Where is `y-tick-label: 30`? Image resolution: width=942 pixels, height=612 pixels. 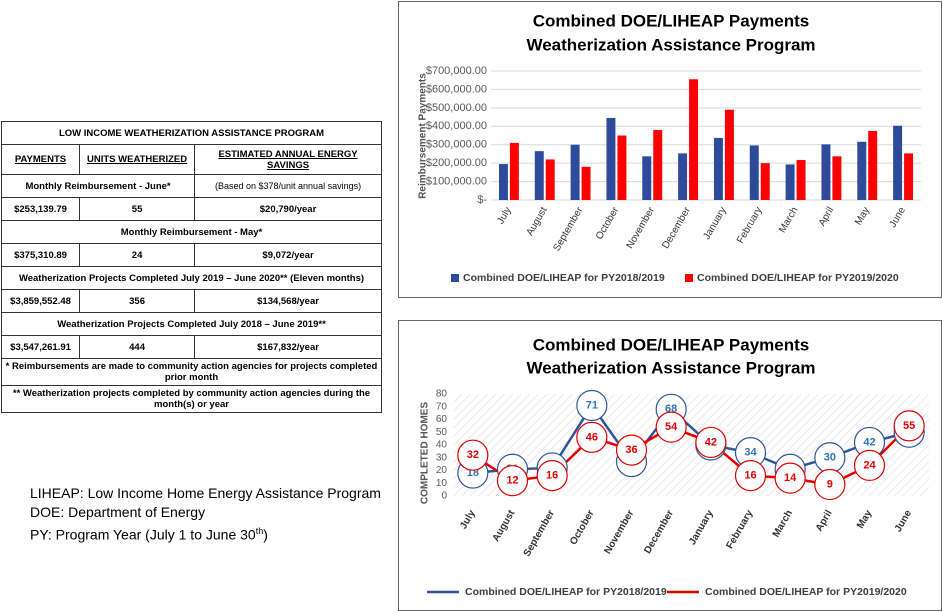 y-tick-label: 30 is located at coordinates (442, 457).